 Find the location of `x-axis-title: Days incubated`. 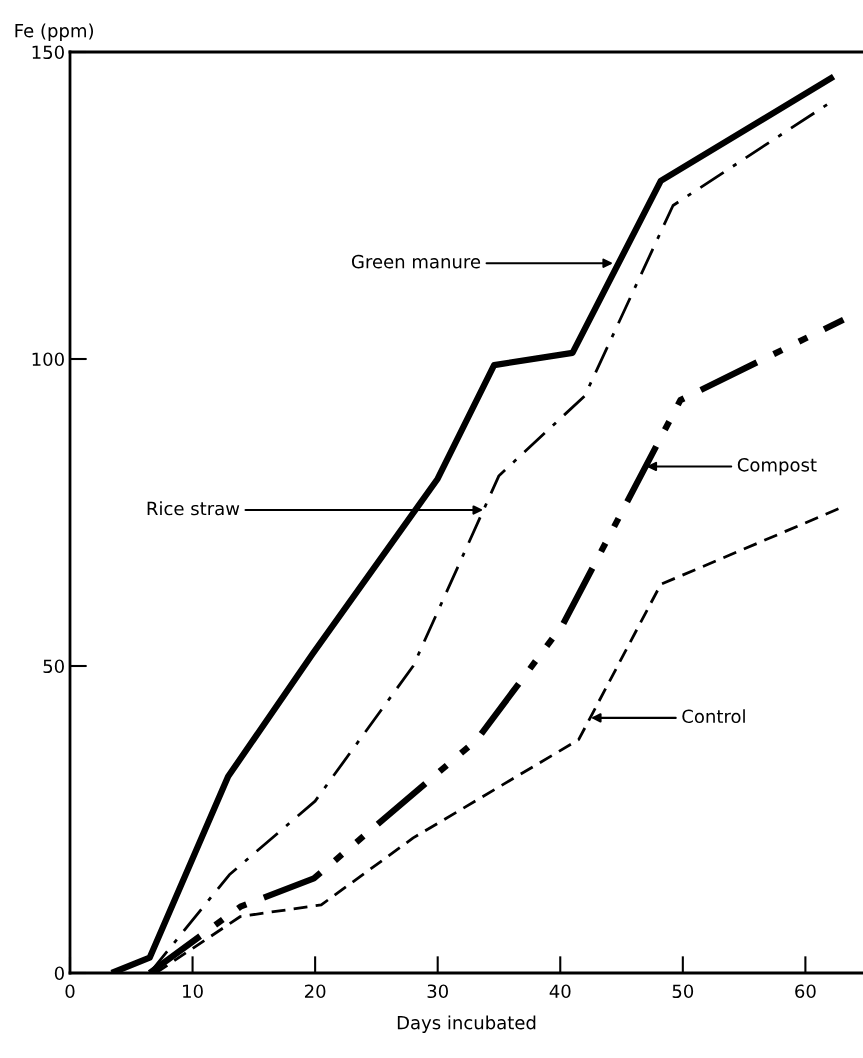

x-axis-title: Days incubated is located at coordinates (466, 1024).